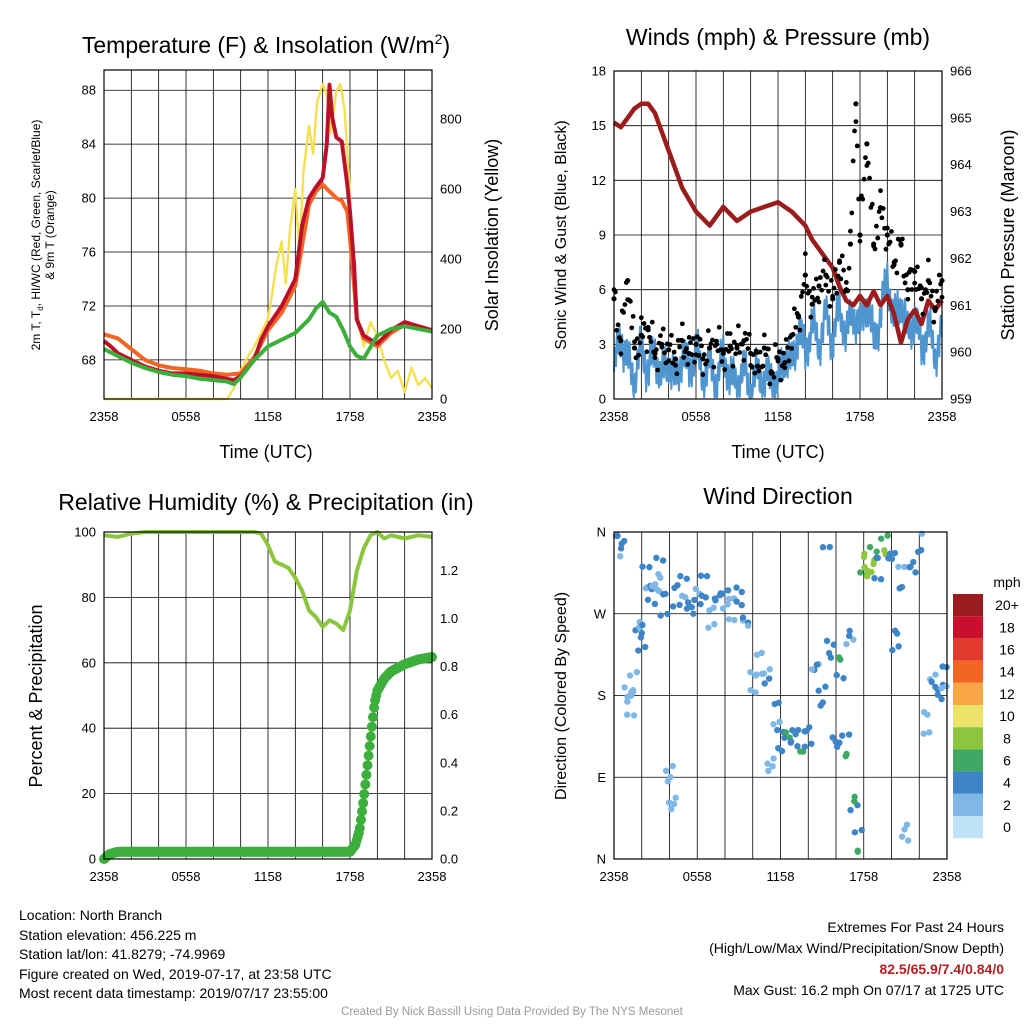 The height and width of the screenshot is (1024, 1024). I want to click on x-tick-label: 1158, so click(778, 416).